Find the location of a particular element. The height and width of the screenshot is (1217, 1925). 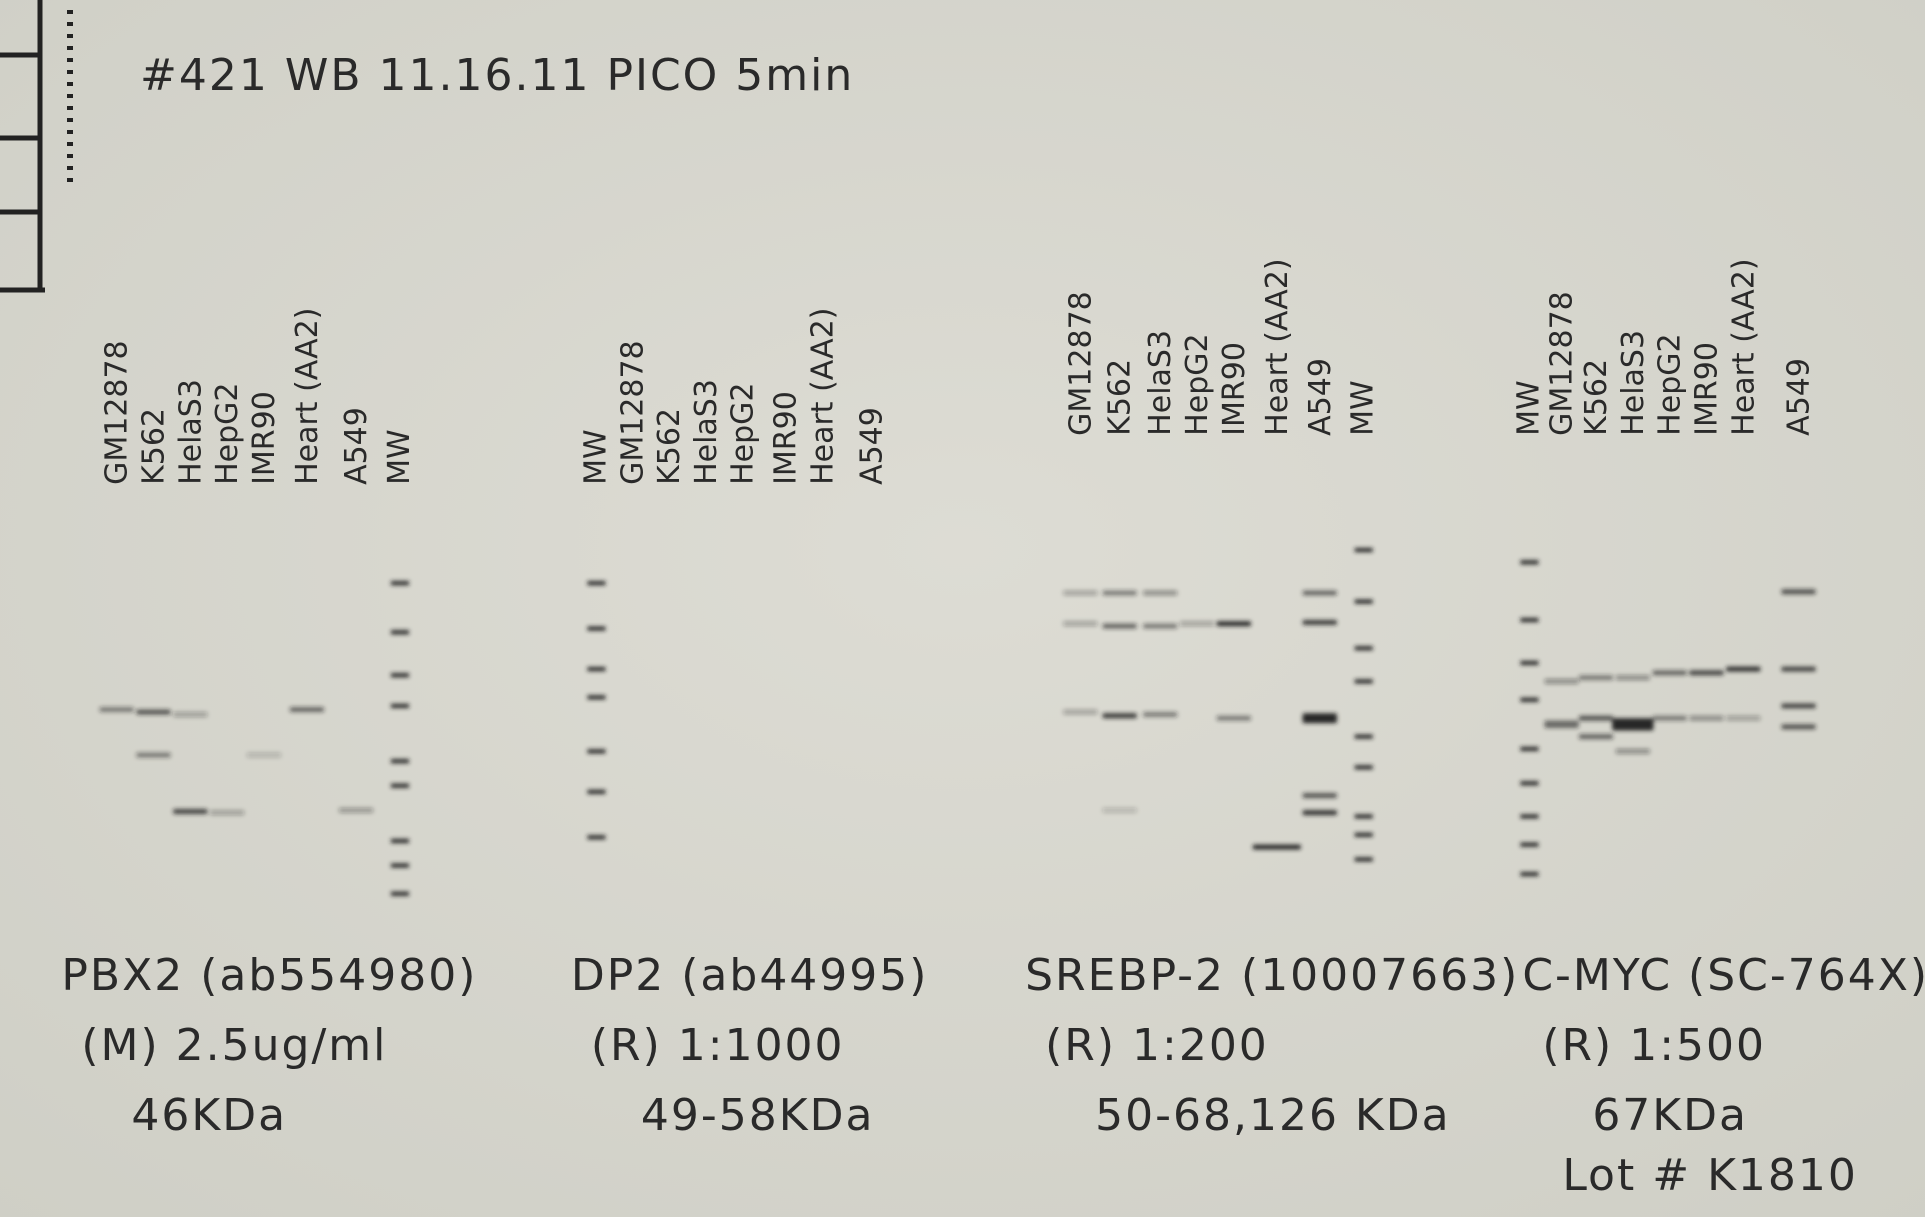

size-label: 46KDa is located at coordinates (209, 1115).